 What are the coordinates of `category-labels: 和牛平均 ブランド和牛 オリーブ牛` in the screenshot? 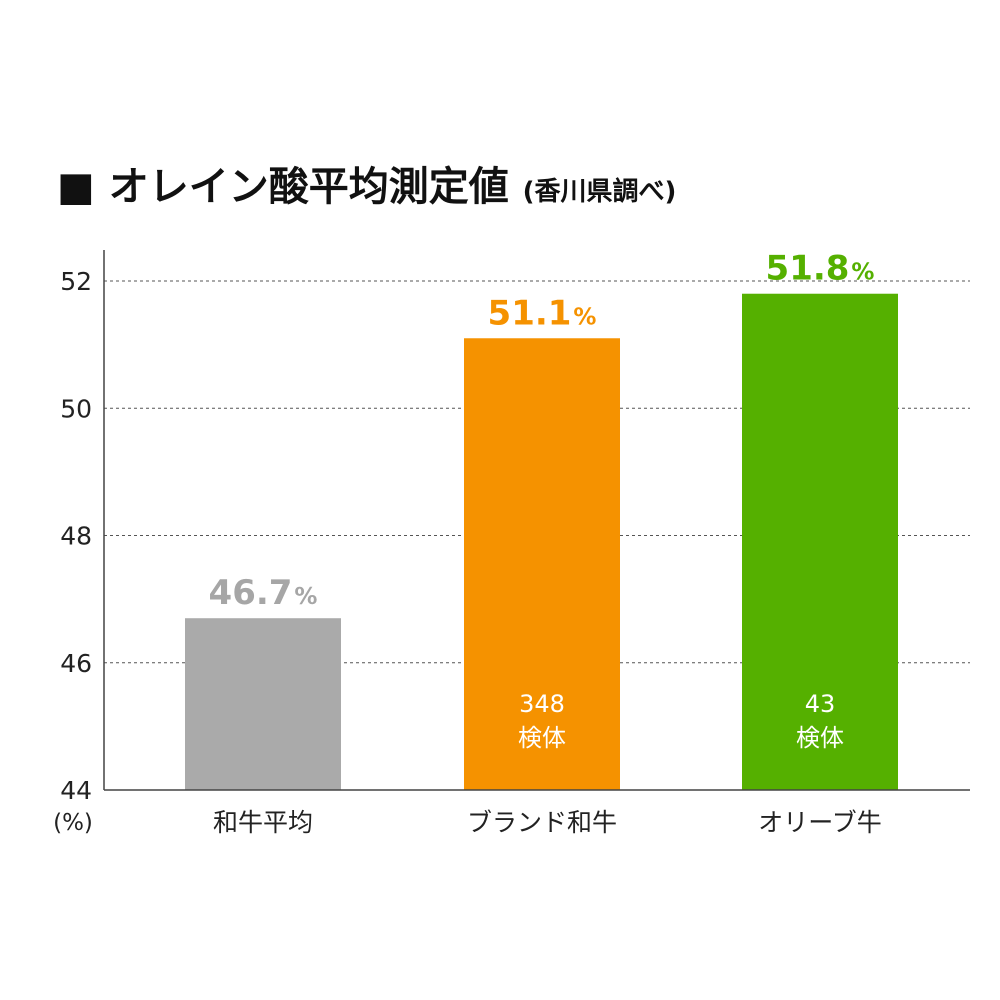 It's located at (547, 822).